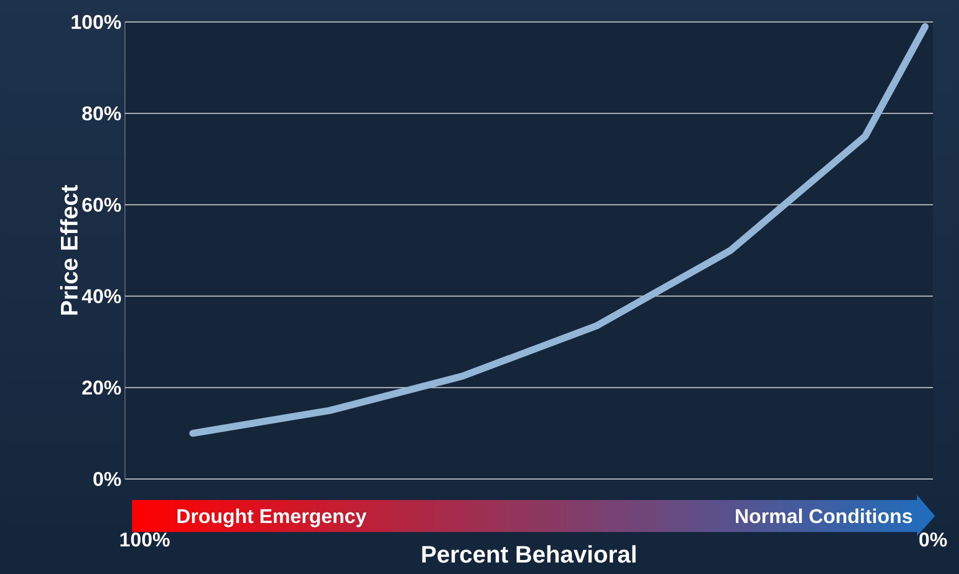 Image resolution: width=959 pixels, height=574 pixels. I want to click on y-axis-title: Price Effect, so click(69, 250).